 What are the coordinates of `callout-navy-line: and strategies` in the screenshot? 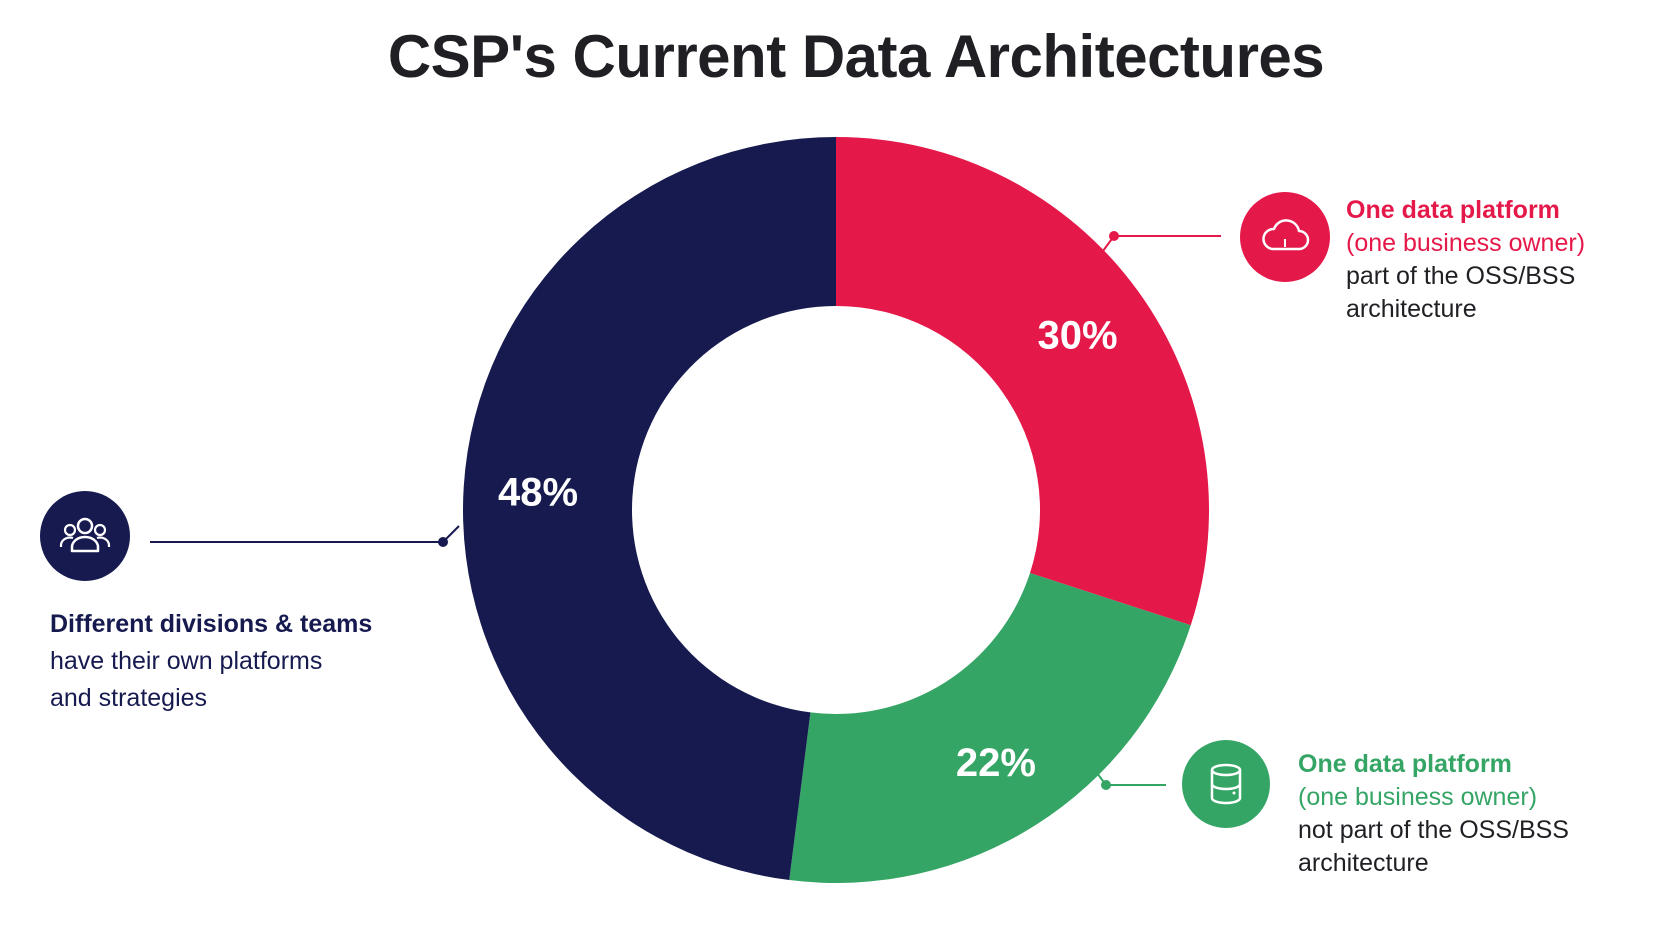 It's located at (129, 698).